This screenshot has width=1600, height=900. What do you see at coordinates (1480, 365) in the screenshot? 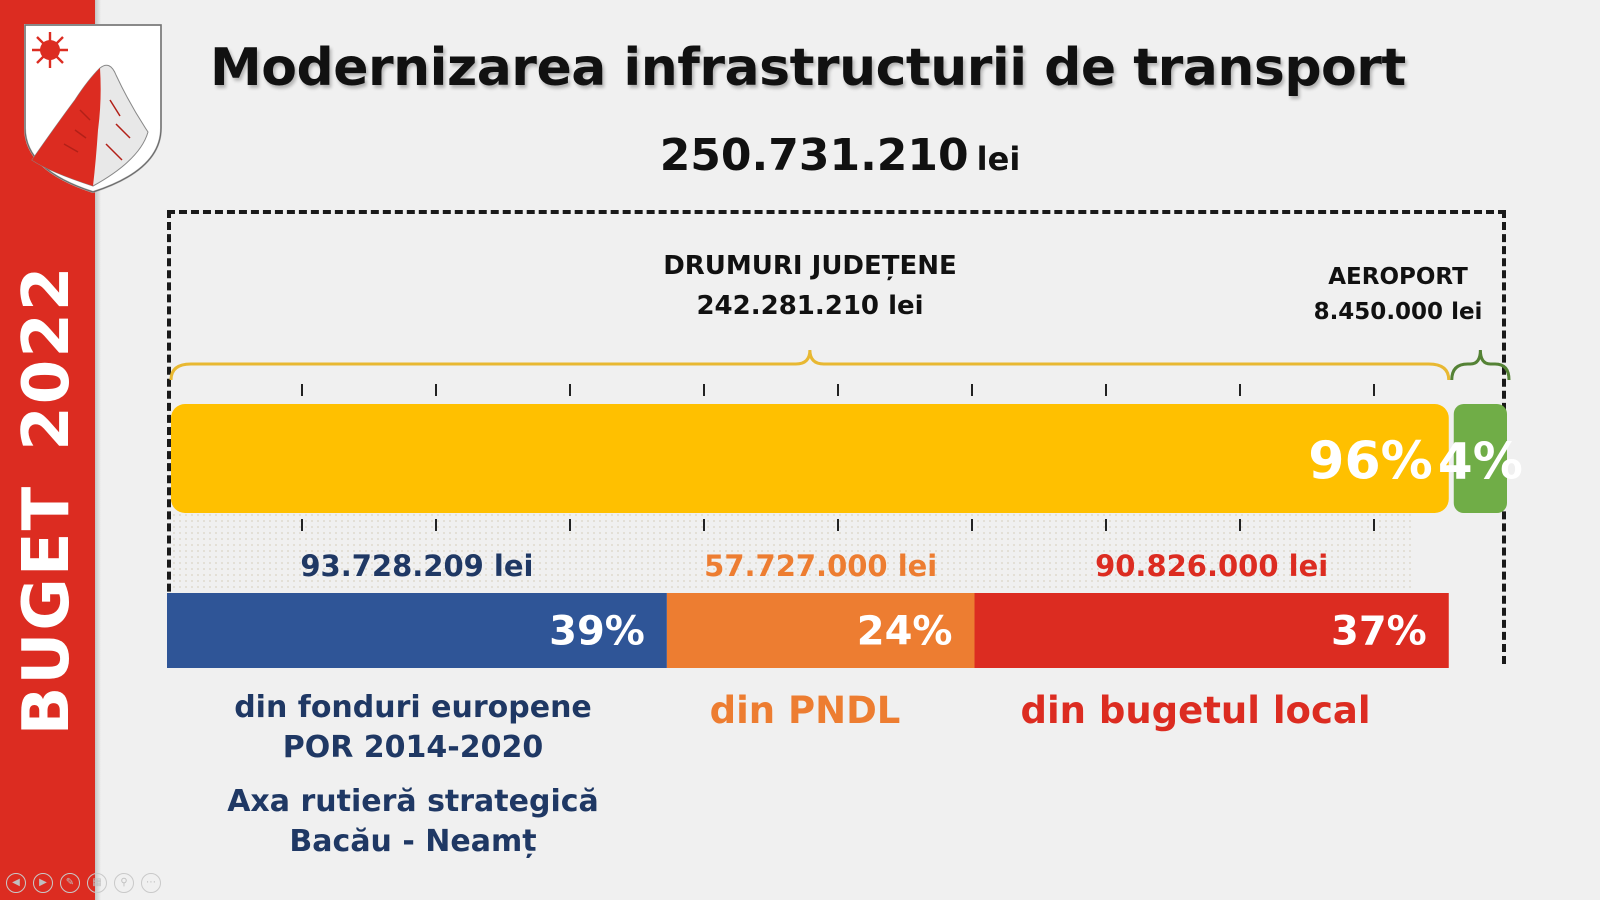
I see `brace-aeroport` at bounding box center [1480, 365].